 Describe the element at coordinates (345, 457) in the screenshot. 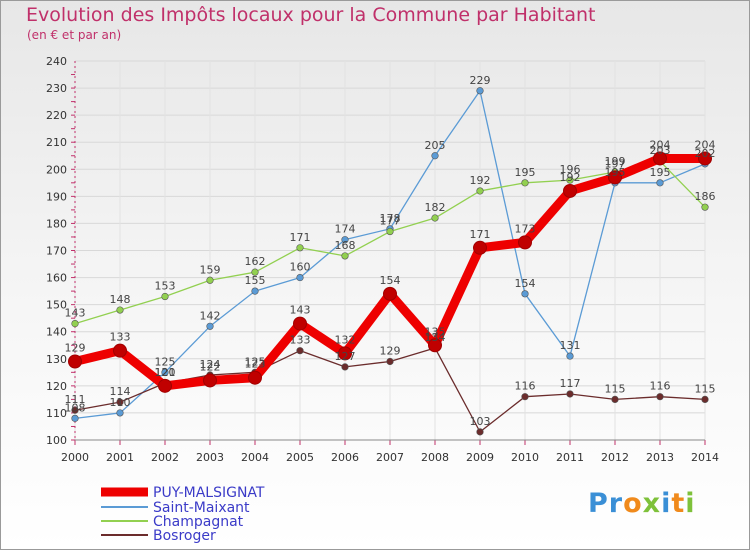

I see `x-tick-label: 2006` at that location.